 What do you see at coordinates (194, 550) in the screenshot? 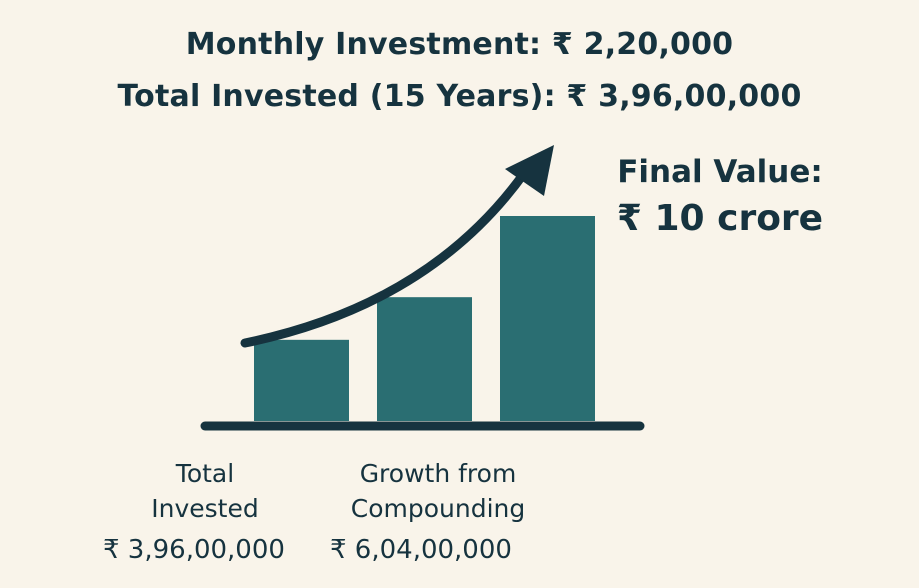
I see `total-invested-value: ₹ 3,96,00,000` at bounding box center [194, 550].